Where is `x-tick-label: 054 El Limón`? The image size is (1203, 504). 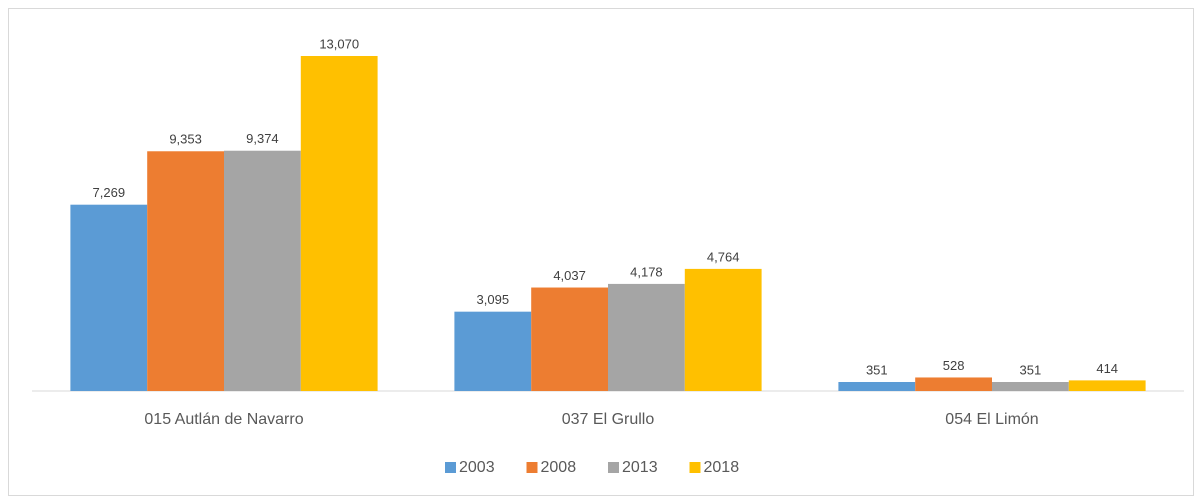 x-tick-label: 054 El Limón is located at coordinates (991, 419).